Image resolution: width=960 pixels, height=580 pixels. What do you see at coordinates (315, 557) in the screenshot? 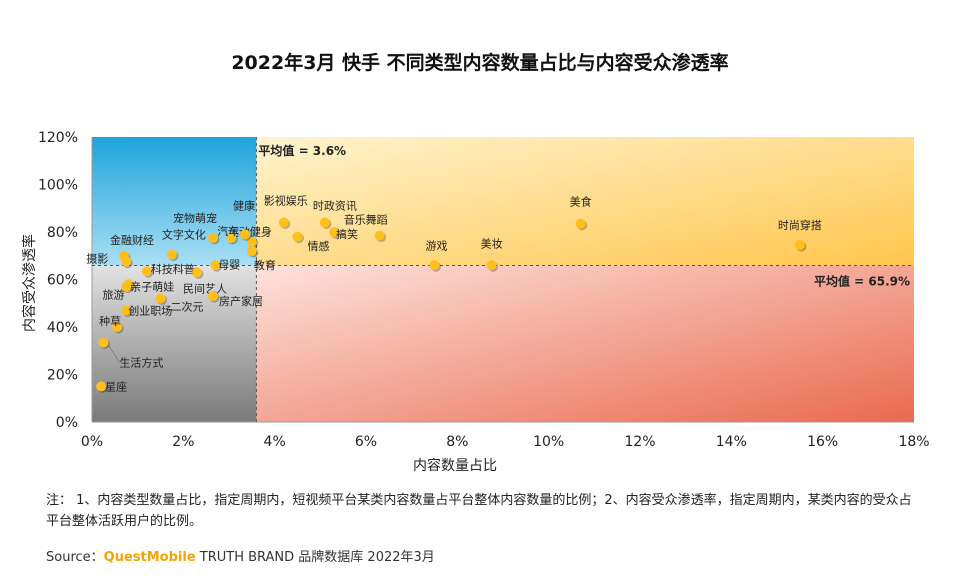
I see `source-suffix: TRUTH BRAND 品牌数据库 2022年3月` at bounding box center [315, 557].